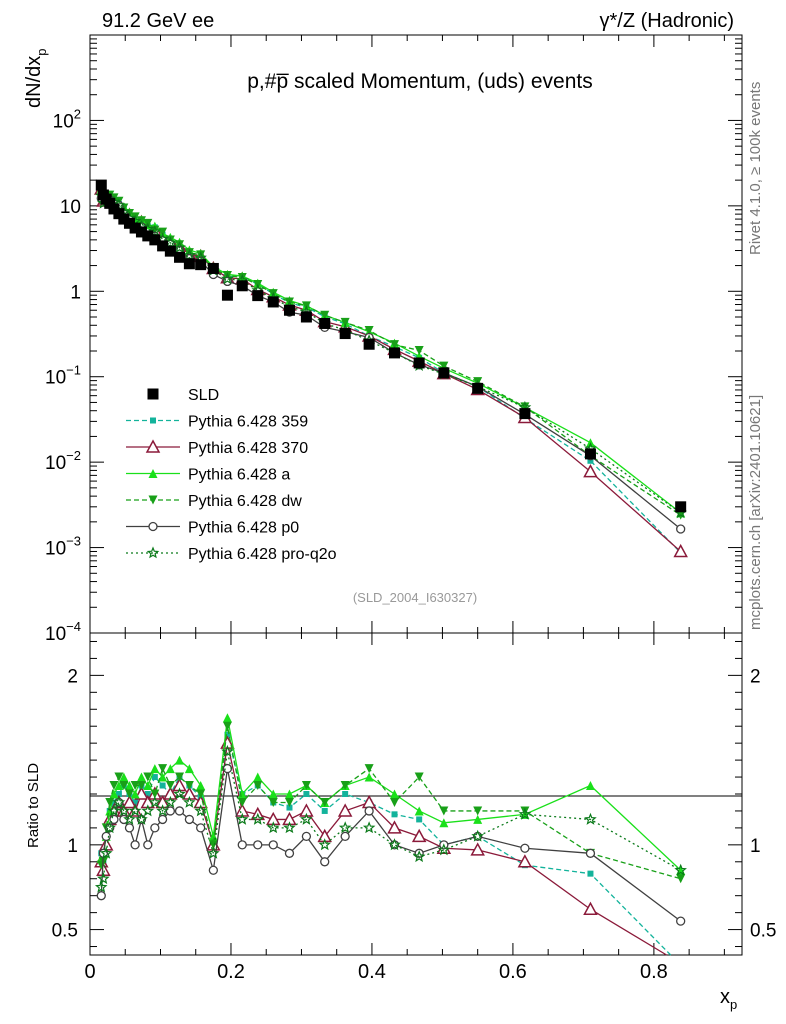 This screenshot has height=1024, width=786. What do you see at coordinates (63, 547) in the screenshot?
I see `main-y-tick-label: 10⁻³` at bounding box center [63, 547].